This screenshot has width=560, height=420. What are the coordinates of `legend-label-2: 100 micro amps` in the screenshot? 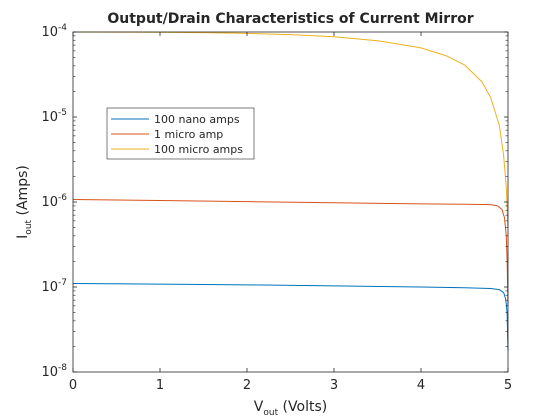 It's located at (198, 149).